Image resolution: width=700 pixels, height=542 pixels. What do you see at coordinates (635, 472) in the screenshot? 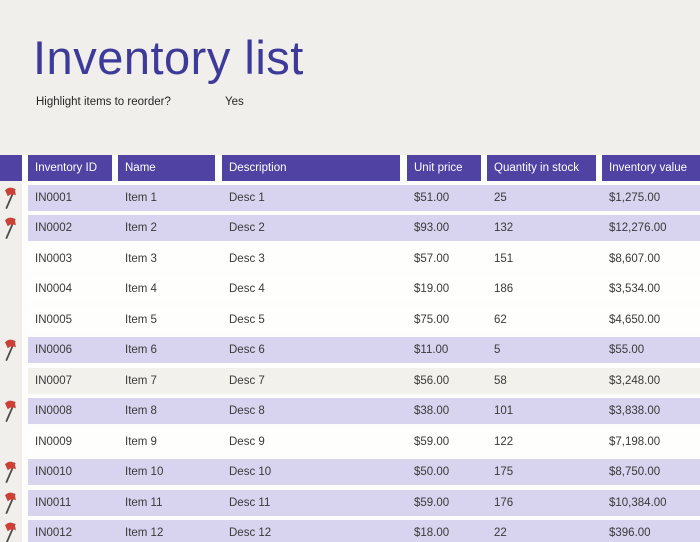
I see `cell-inventory-value: $8,750.00` at bounding box center [635, 472].